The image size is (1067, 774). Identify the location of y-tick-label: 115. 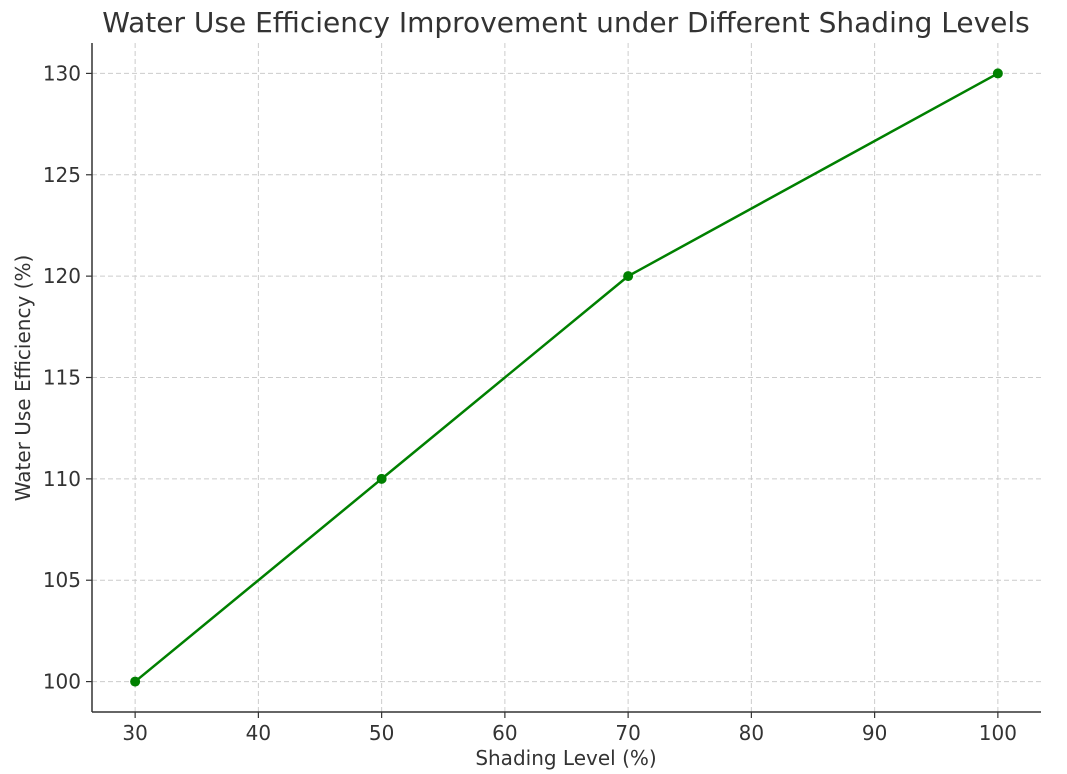
(62, 378).